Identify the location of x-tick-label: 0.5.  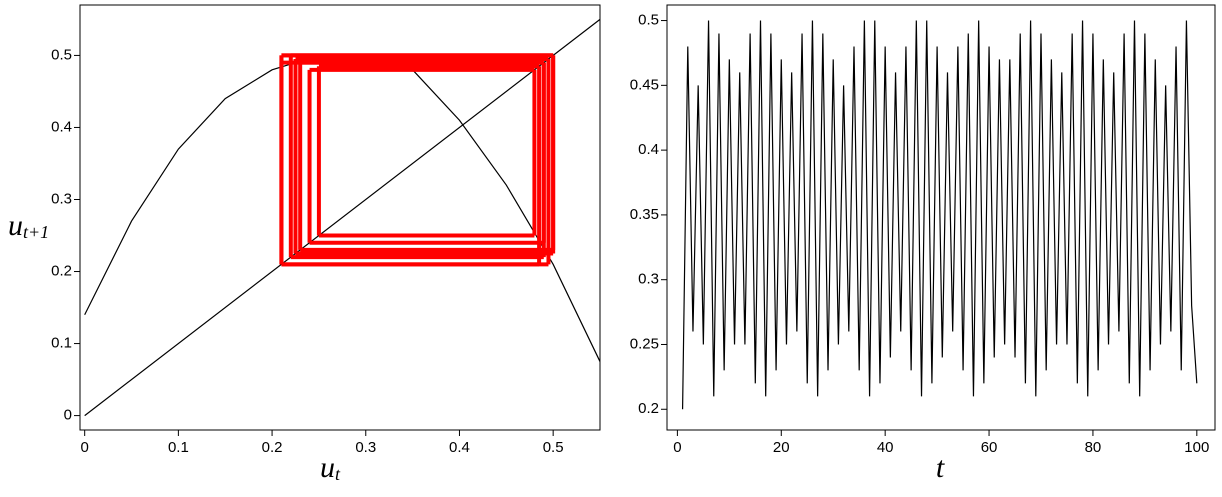
(553, 447).